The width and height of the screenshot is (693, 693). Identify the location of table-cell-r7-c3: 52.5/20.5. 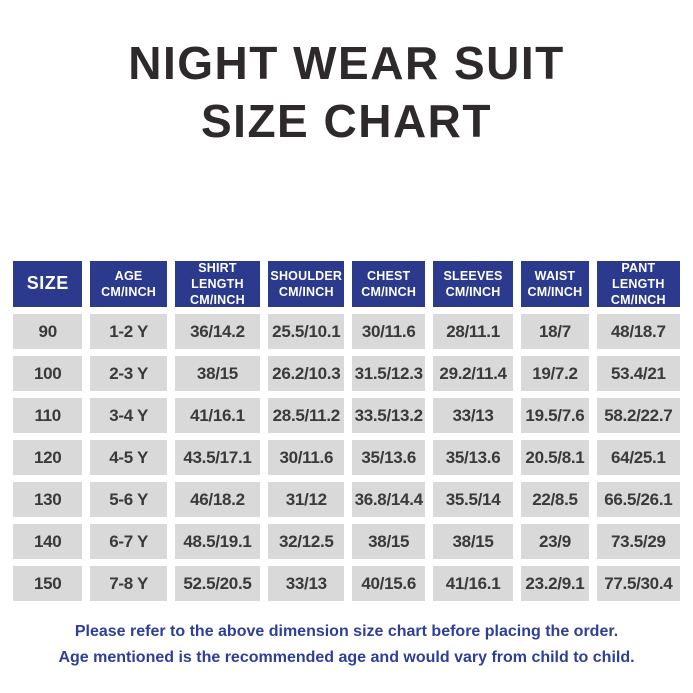
(217, 583).